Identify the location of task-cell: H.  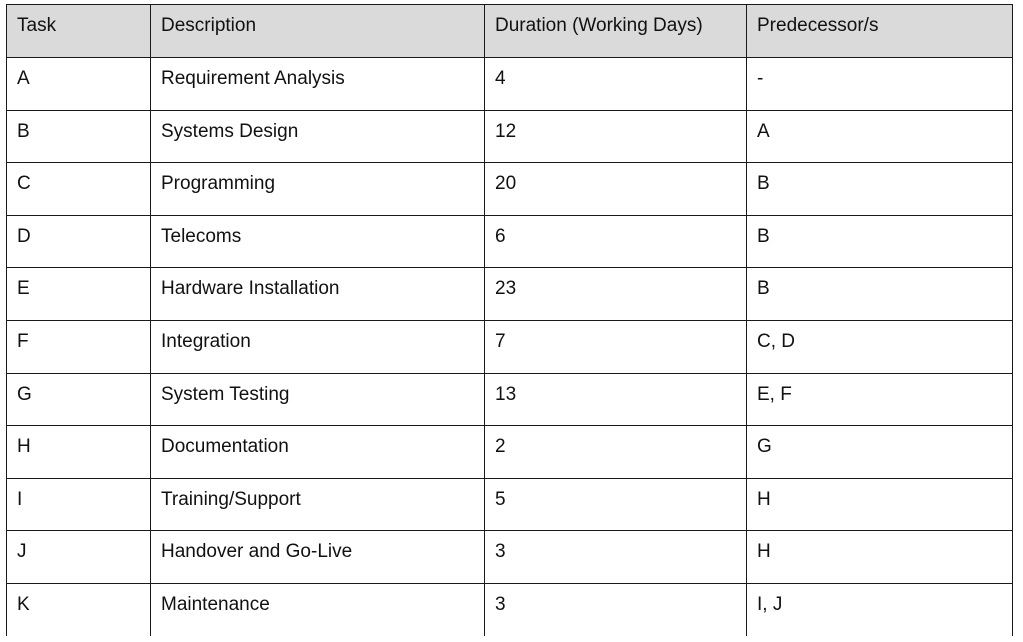
(78, 452).